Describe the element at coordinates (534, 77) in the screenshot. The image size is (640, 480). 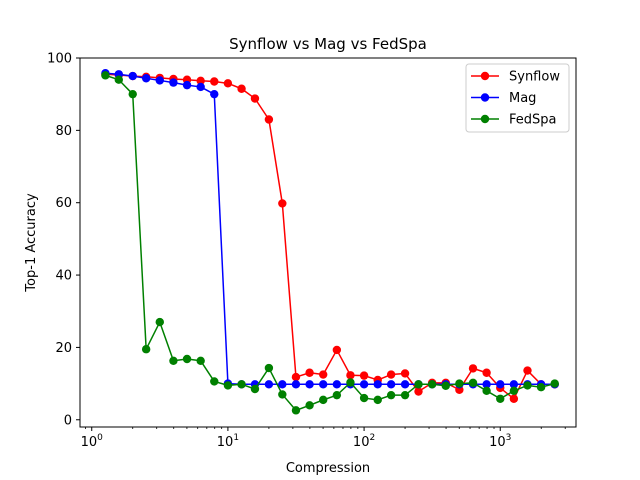
I see `legend-label-synflow: Synflow` at that location.